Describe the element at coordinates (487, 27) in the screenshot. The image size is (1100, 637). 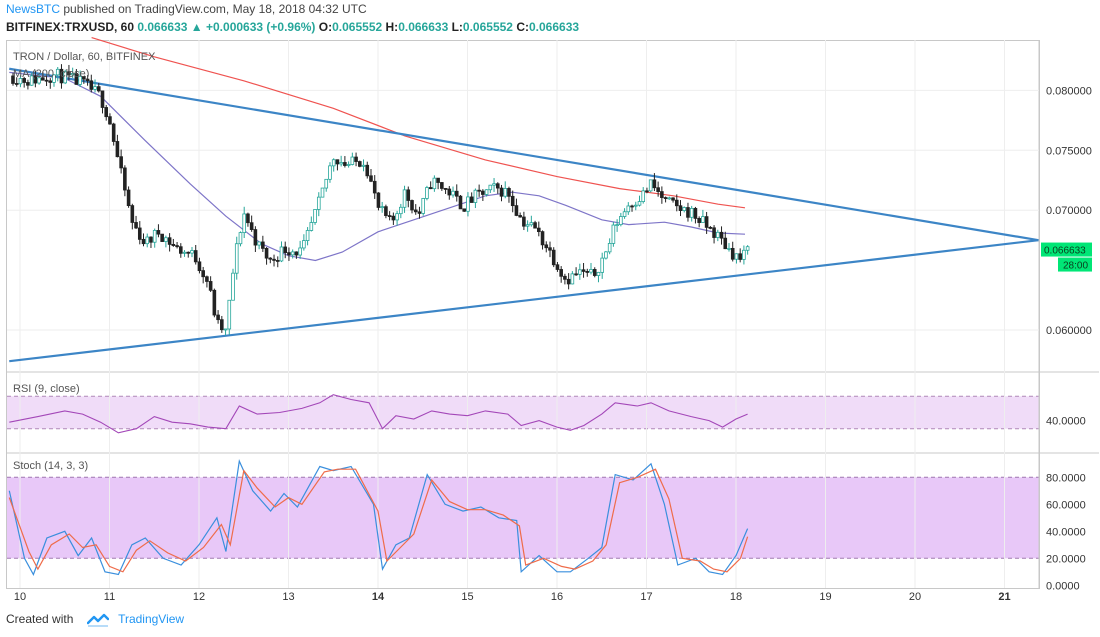
I see `low-value: 0.065552` at that location.